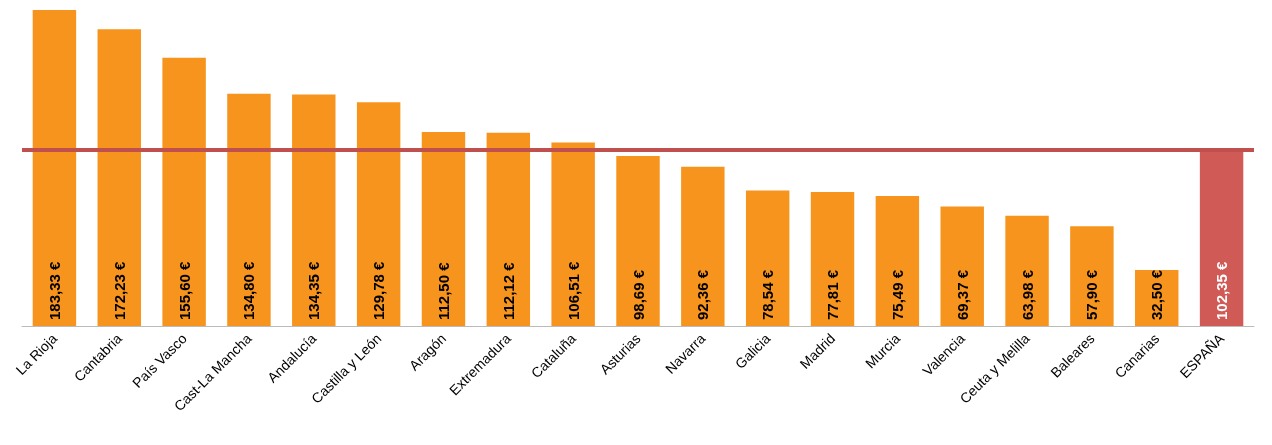 This screenshot has width=1272, height=445. Describe the element at coordinates (1092, 294) in the screenshot. I see `data-label: 57,90 €` at that location.